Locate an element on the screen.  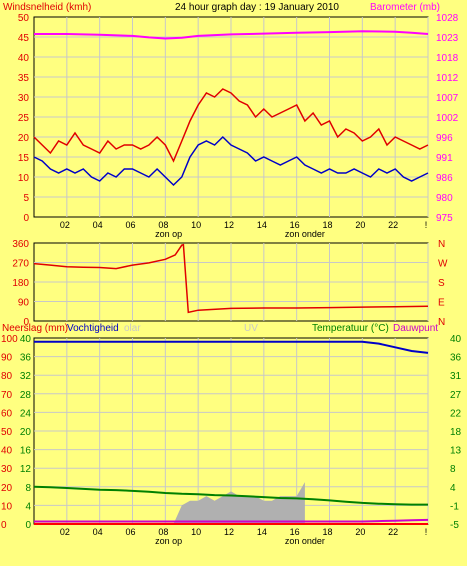
weather-left-tick: 60 is located at coordinates (7, 413).